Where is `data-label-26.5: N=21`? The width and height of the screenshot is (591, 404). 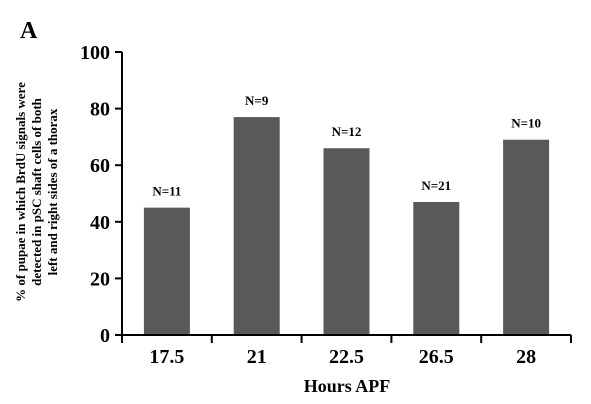
data-label-26.5: N=21 is located at coordinates (436, 185).